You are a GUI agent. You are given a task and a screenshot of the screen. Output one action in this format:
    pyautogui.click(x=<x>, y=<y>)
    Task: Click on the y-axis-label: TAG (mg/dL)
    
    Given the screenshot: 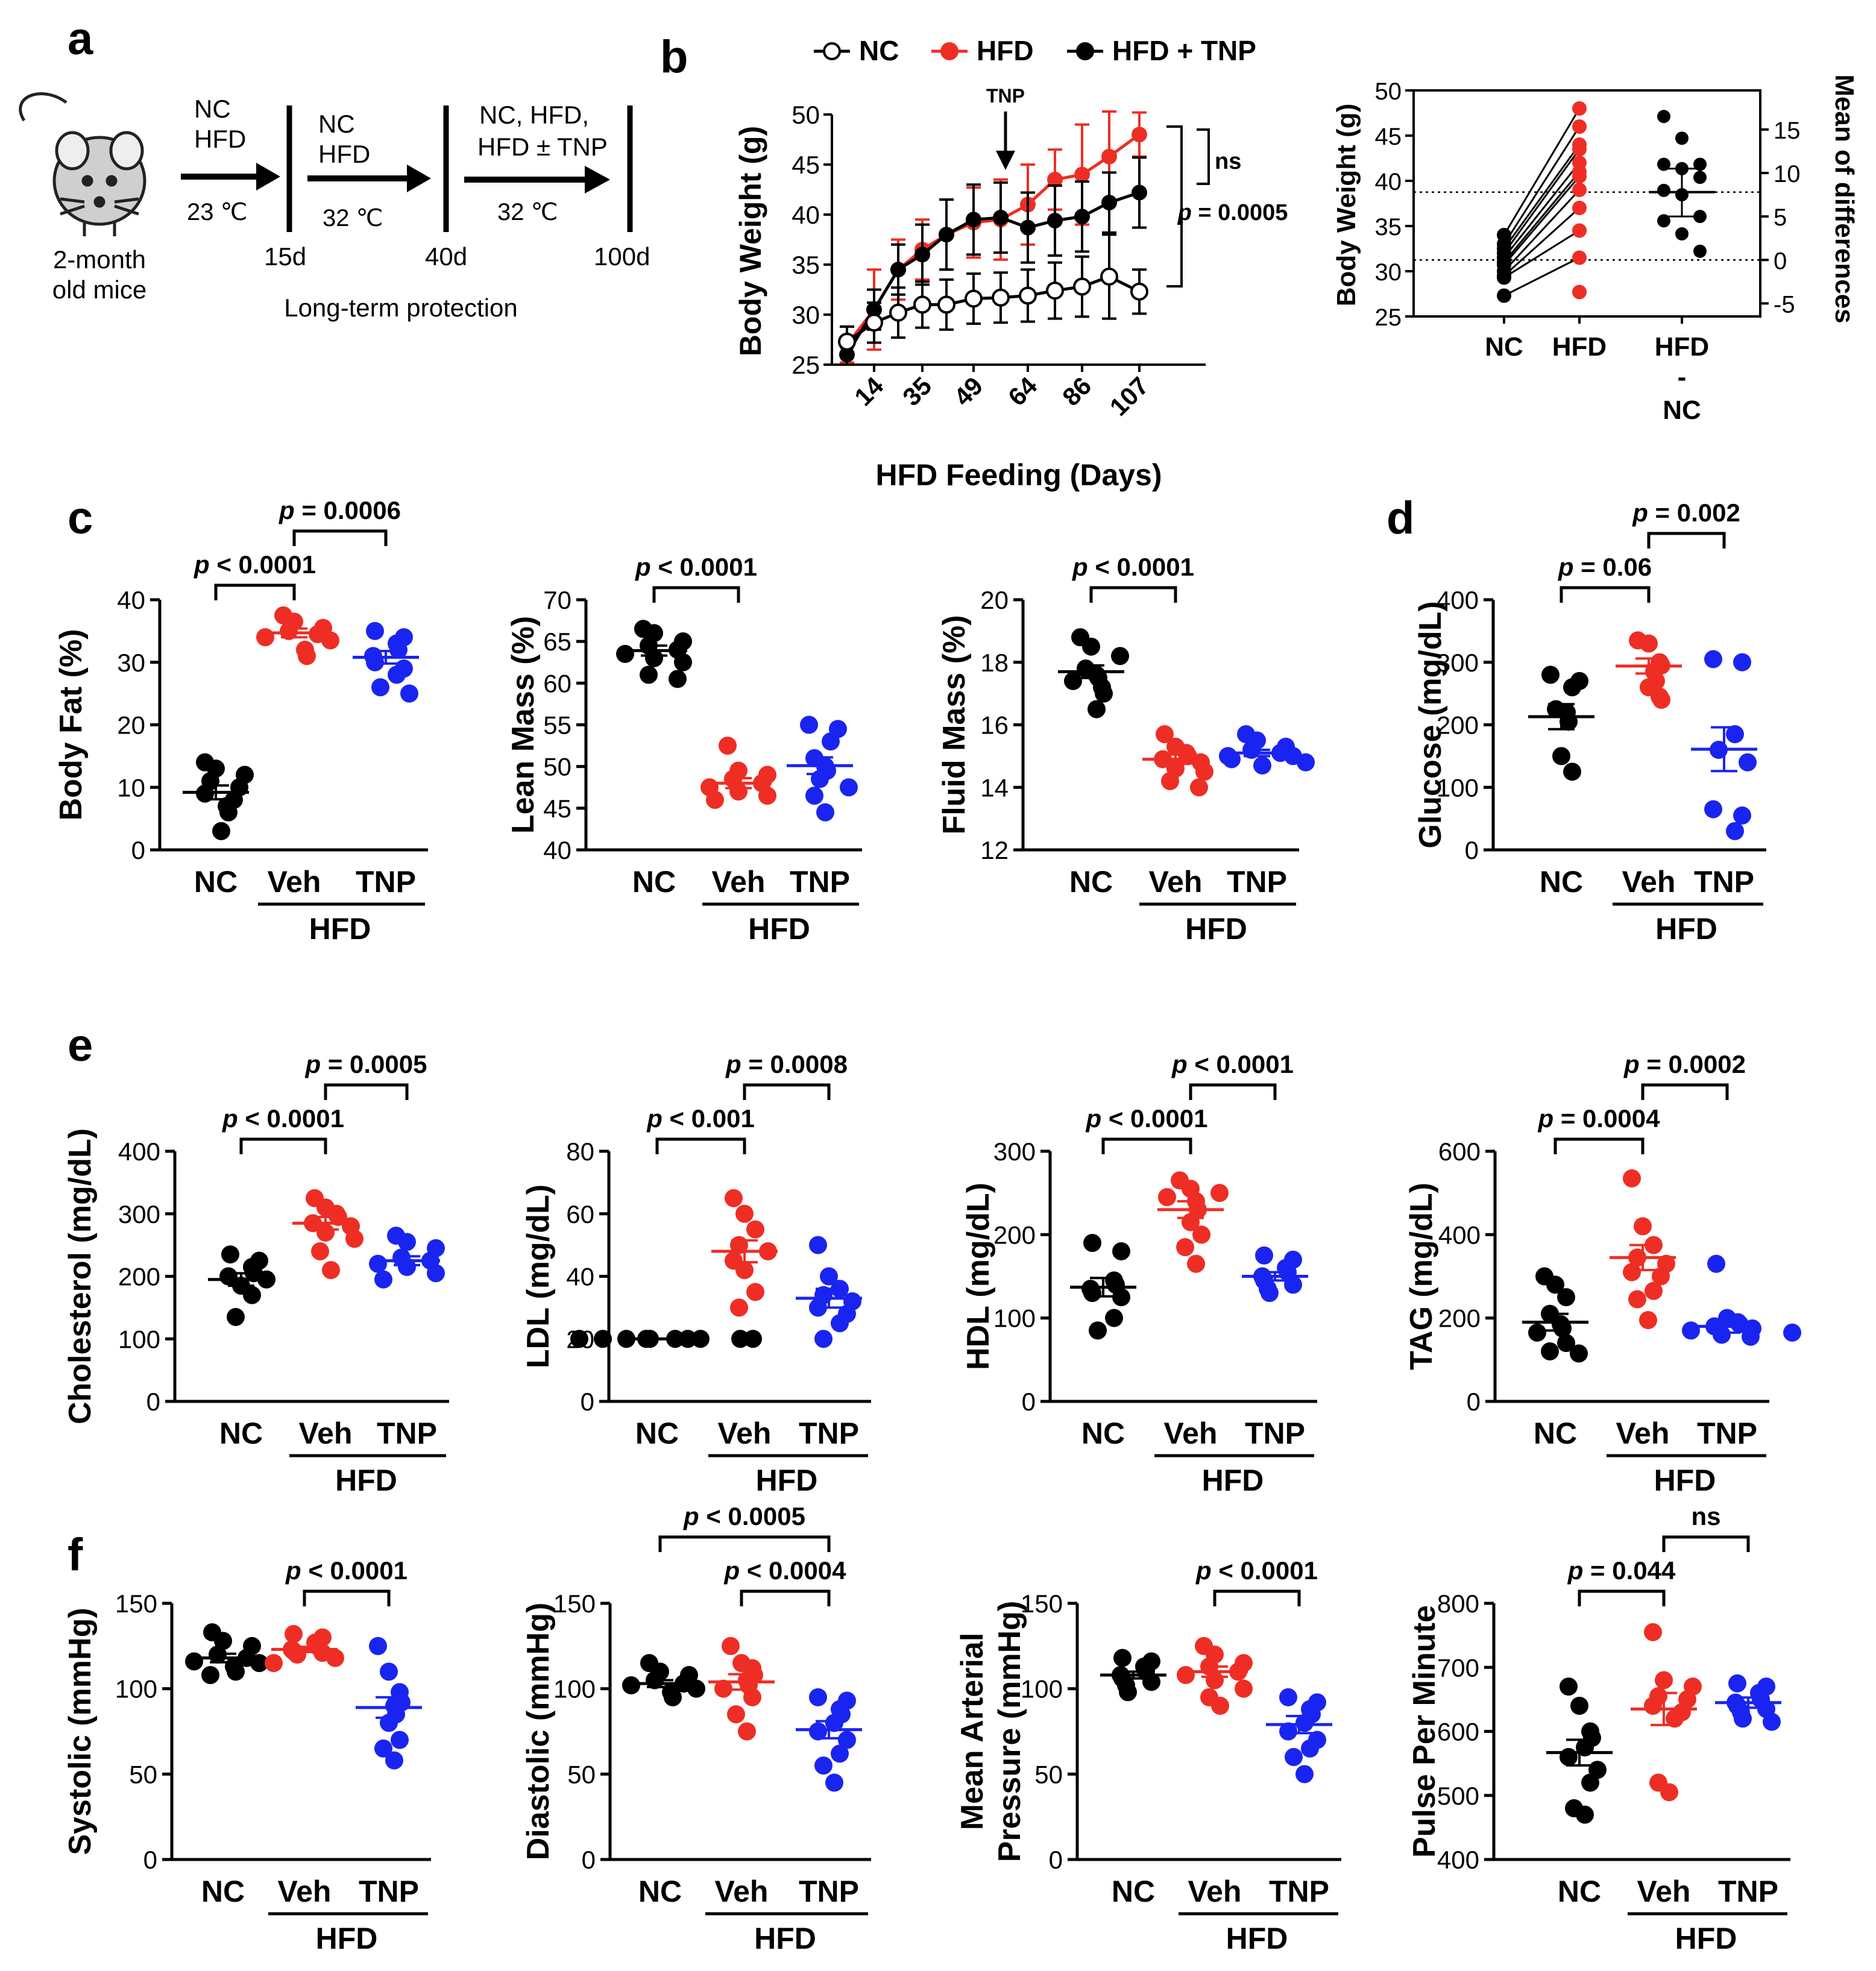 What is the action you would take?
    pyautogui.click(x=1422, y=1276)
    